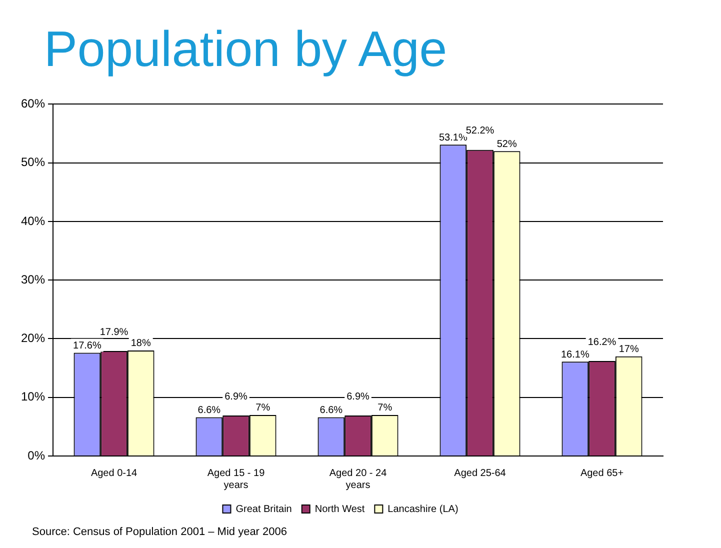  Describe the element at coordinates (575, 354) in the screenshot. I see `data-label: 16.1%` at that location.